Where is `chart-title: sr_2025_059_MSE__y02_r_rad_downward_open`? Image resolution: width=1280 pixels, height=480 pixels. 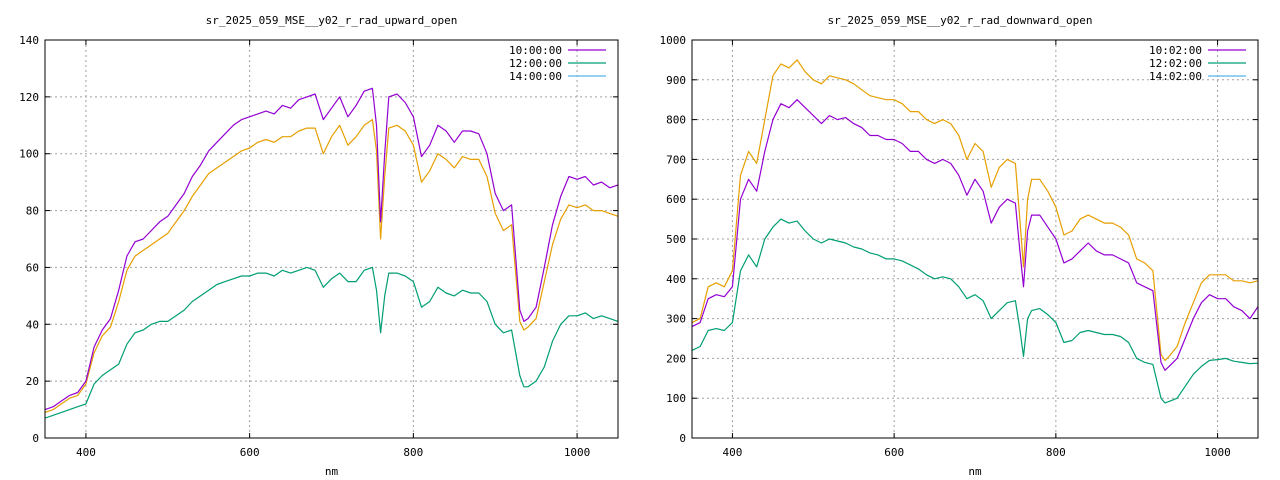 chart-title: sr_2025_059_MSE__y02_r_rad_downward_open is located at coordinates (960, 20).